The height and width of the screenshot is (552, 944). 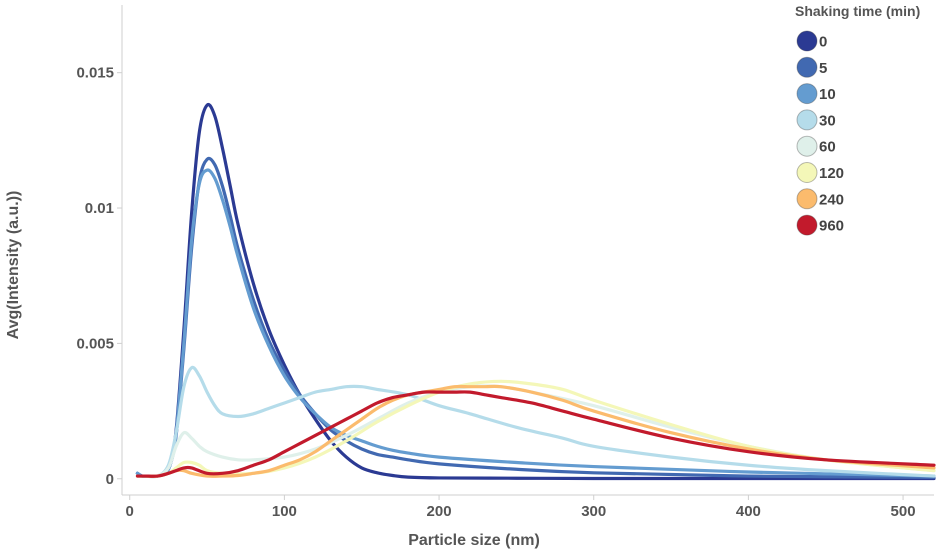 I want to click on y-tick-label: 0.01, so click(x=99, y=208).